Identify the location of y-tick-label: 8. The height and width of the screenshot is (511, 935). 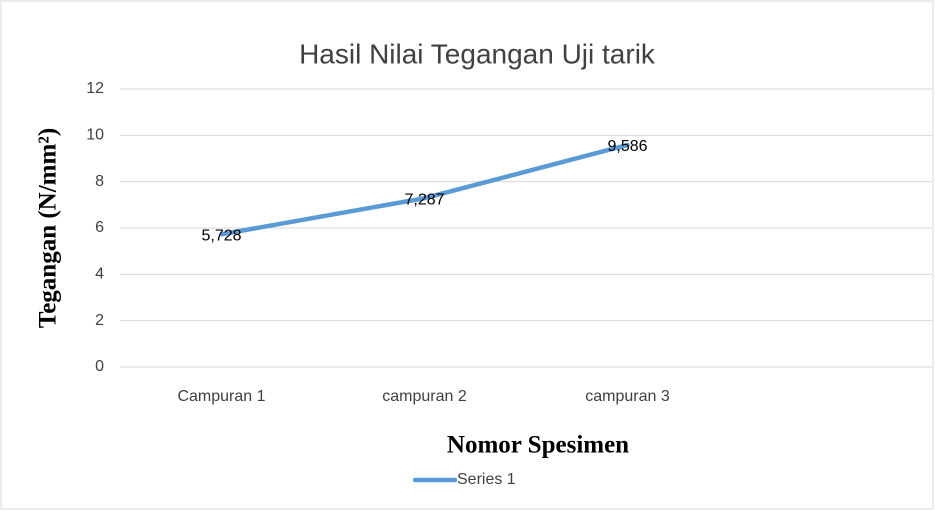
(99, 181).